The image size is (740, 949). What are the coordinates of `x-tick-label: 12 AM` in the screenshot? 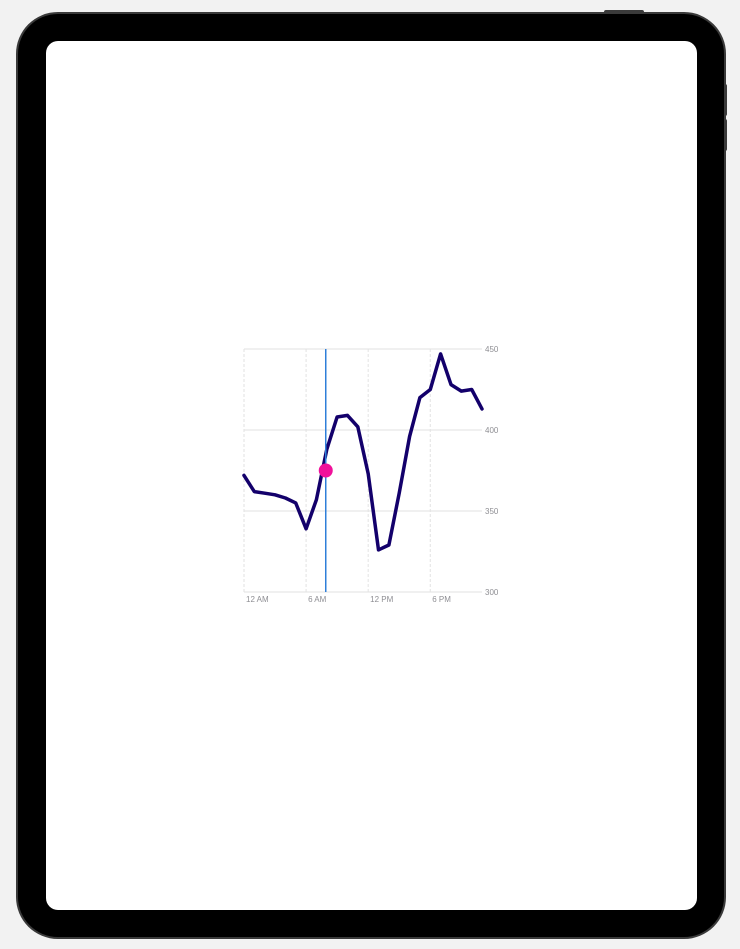 It's located at (257, 599).